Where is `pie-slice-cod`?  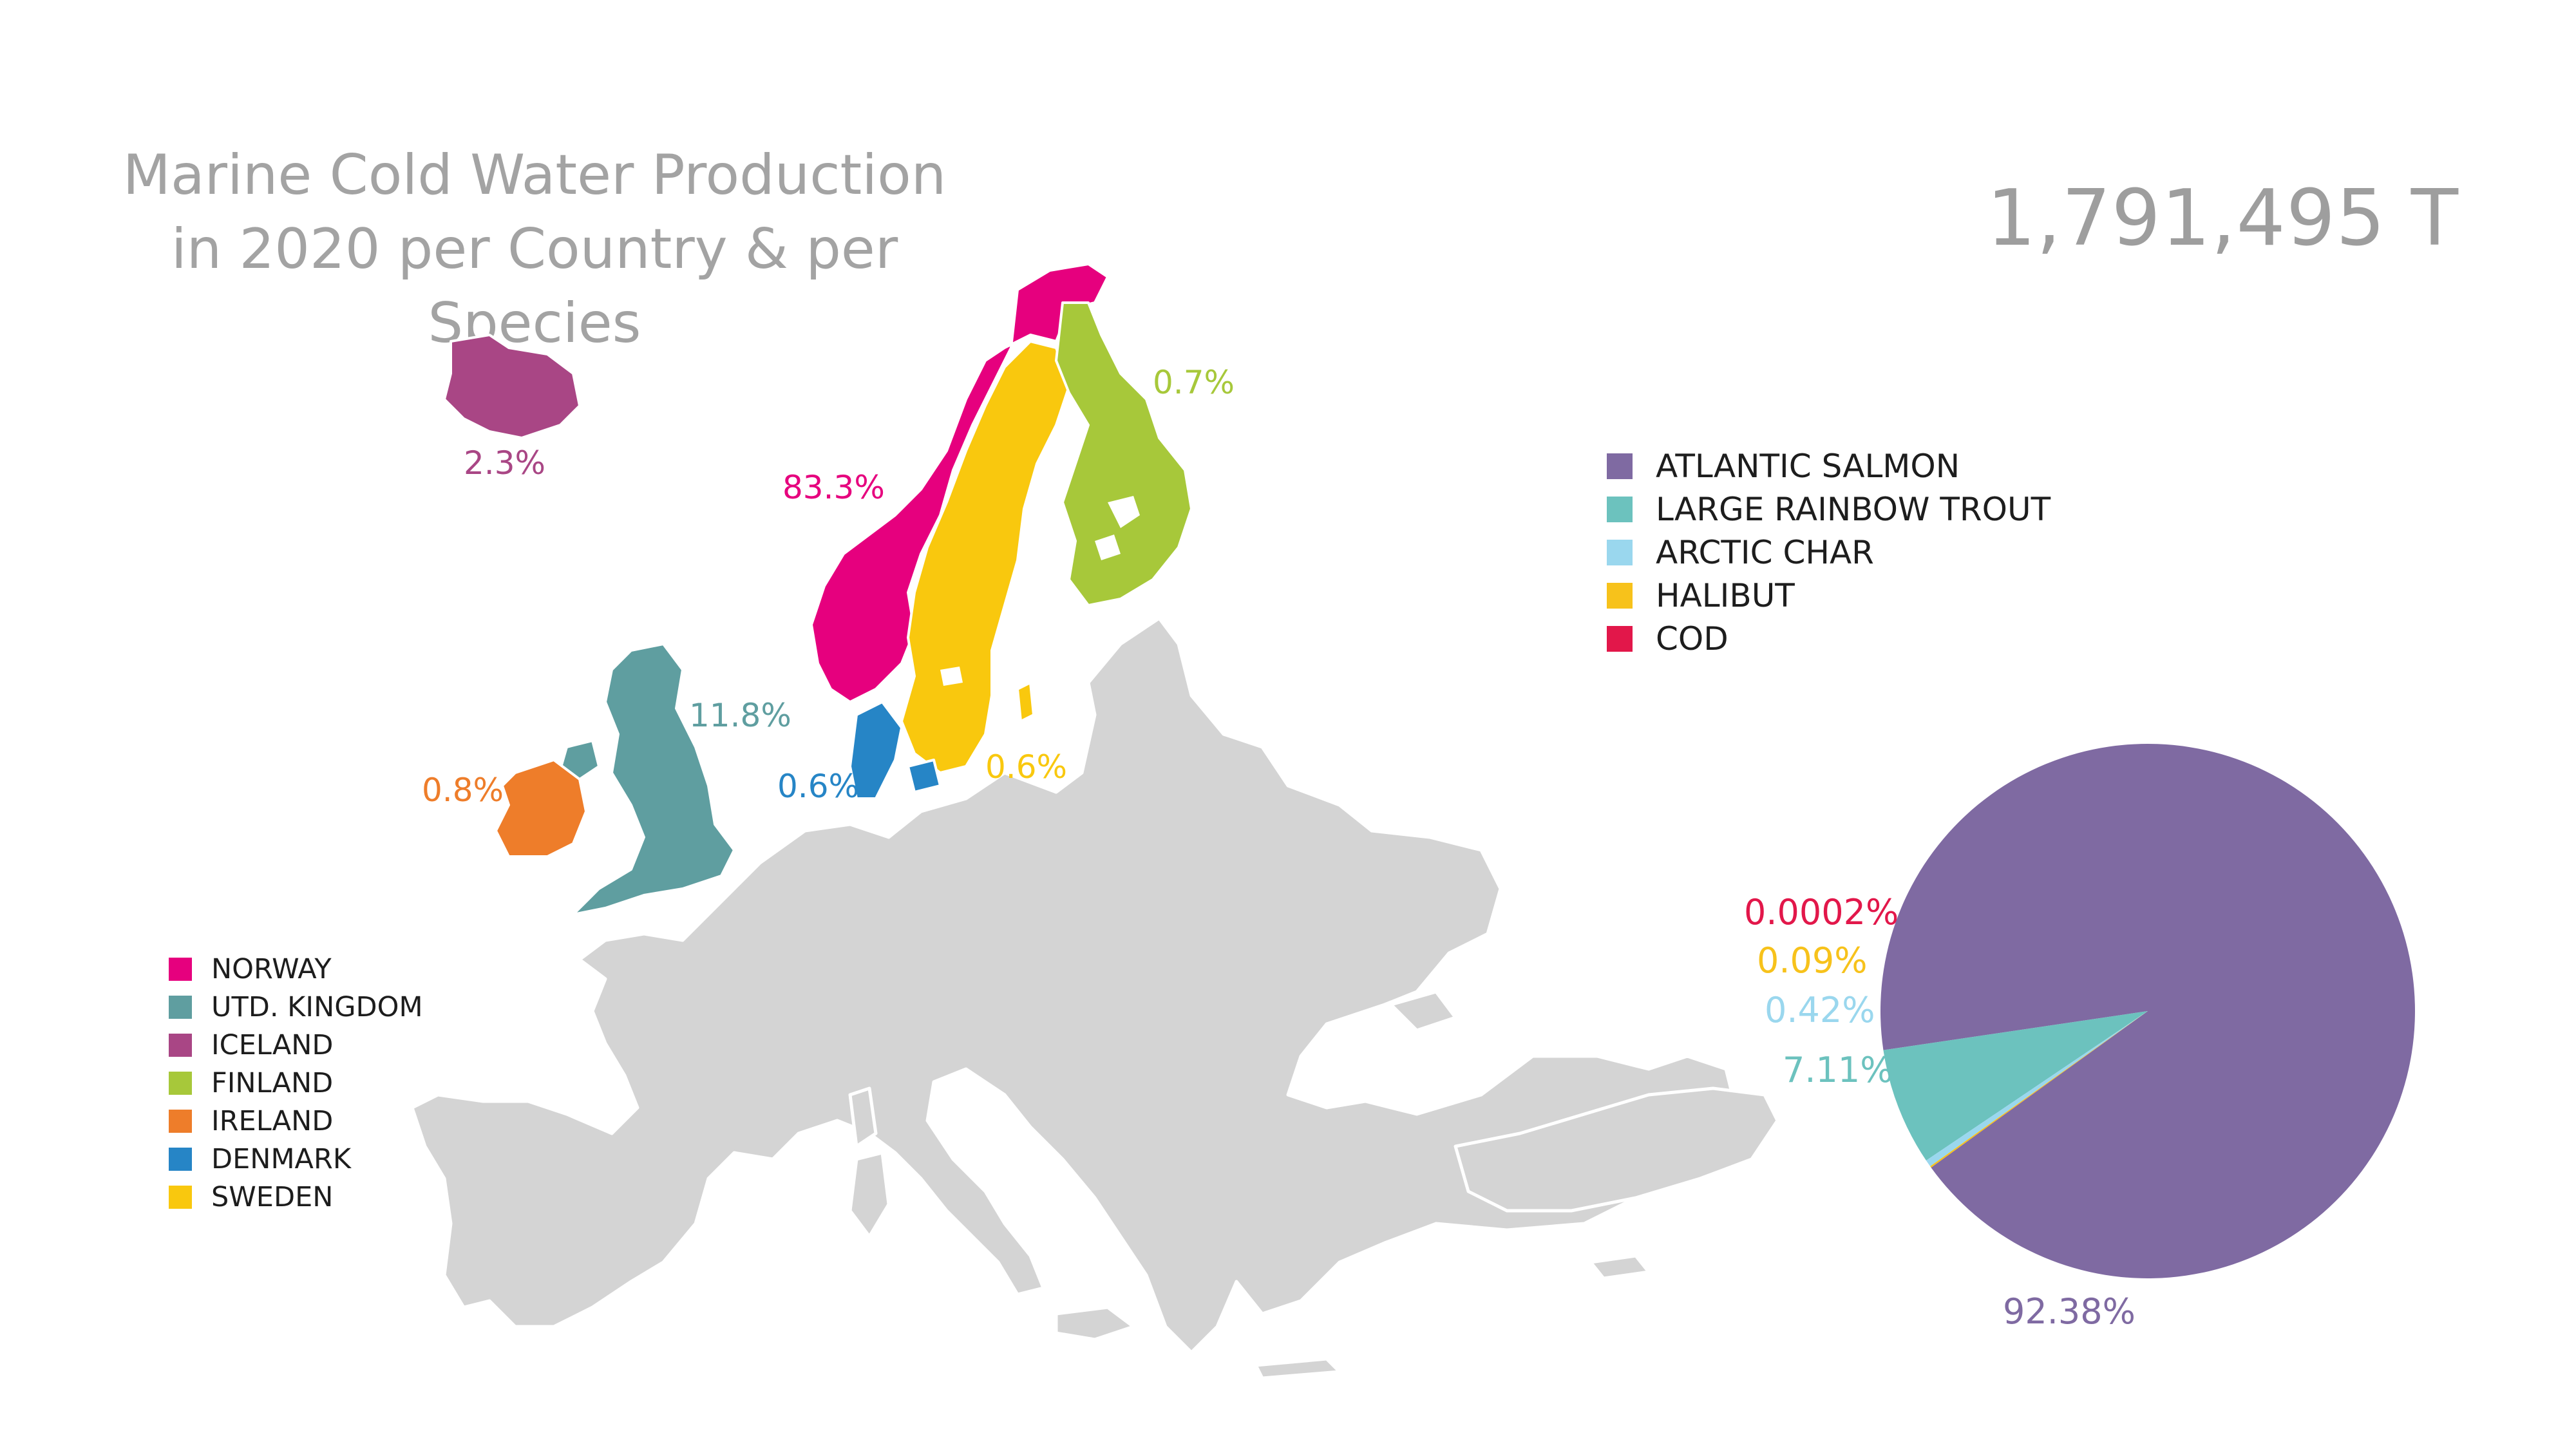
pie-slice-cod is located at coordinates (2039, 1090).